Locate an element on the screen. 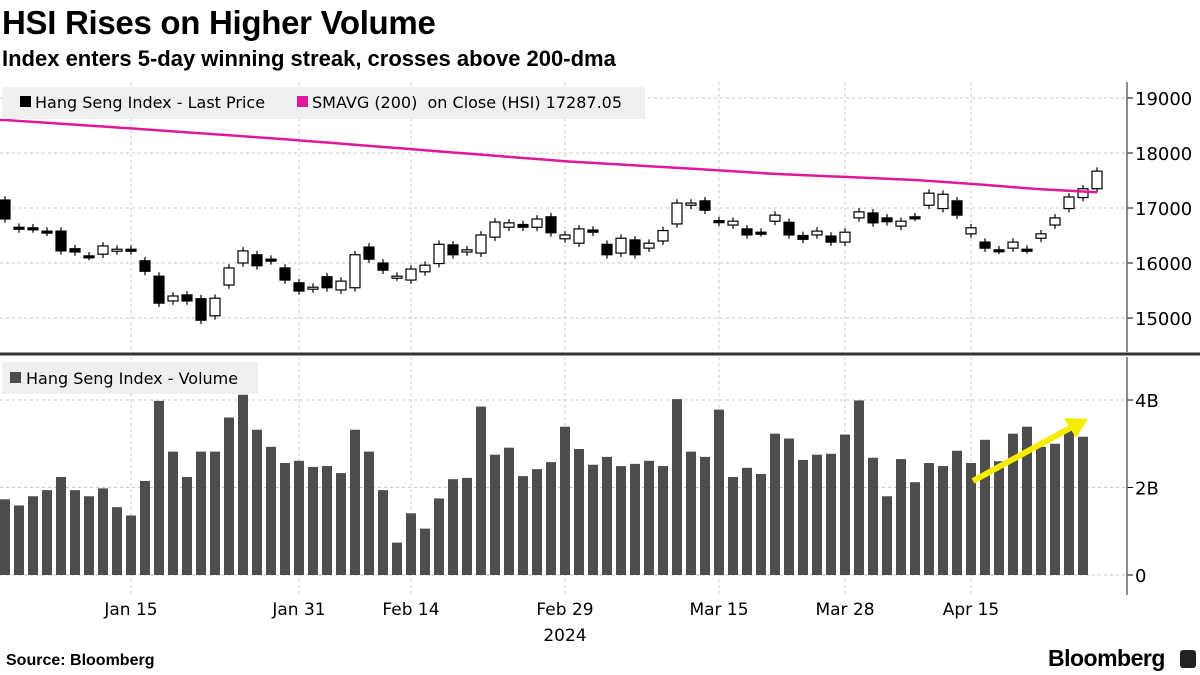 The height and width of the screenshot is (675, 1200). volume-legend-marker-icon is located at coordinates (15, 377).